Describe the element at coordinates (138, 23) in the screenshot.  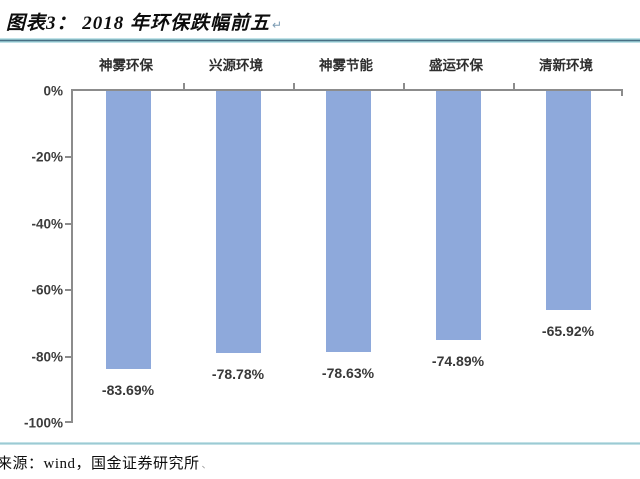
I see `figure-title-text: 图表3： 2018 年环保跌幅前五` at that location.